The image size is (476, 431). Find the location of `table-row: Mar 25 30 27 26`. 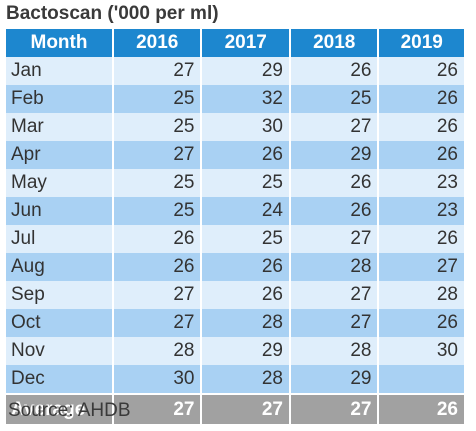

table-row: Mar 25 30 27 26 is located at coordinates (235, 127).